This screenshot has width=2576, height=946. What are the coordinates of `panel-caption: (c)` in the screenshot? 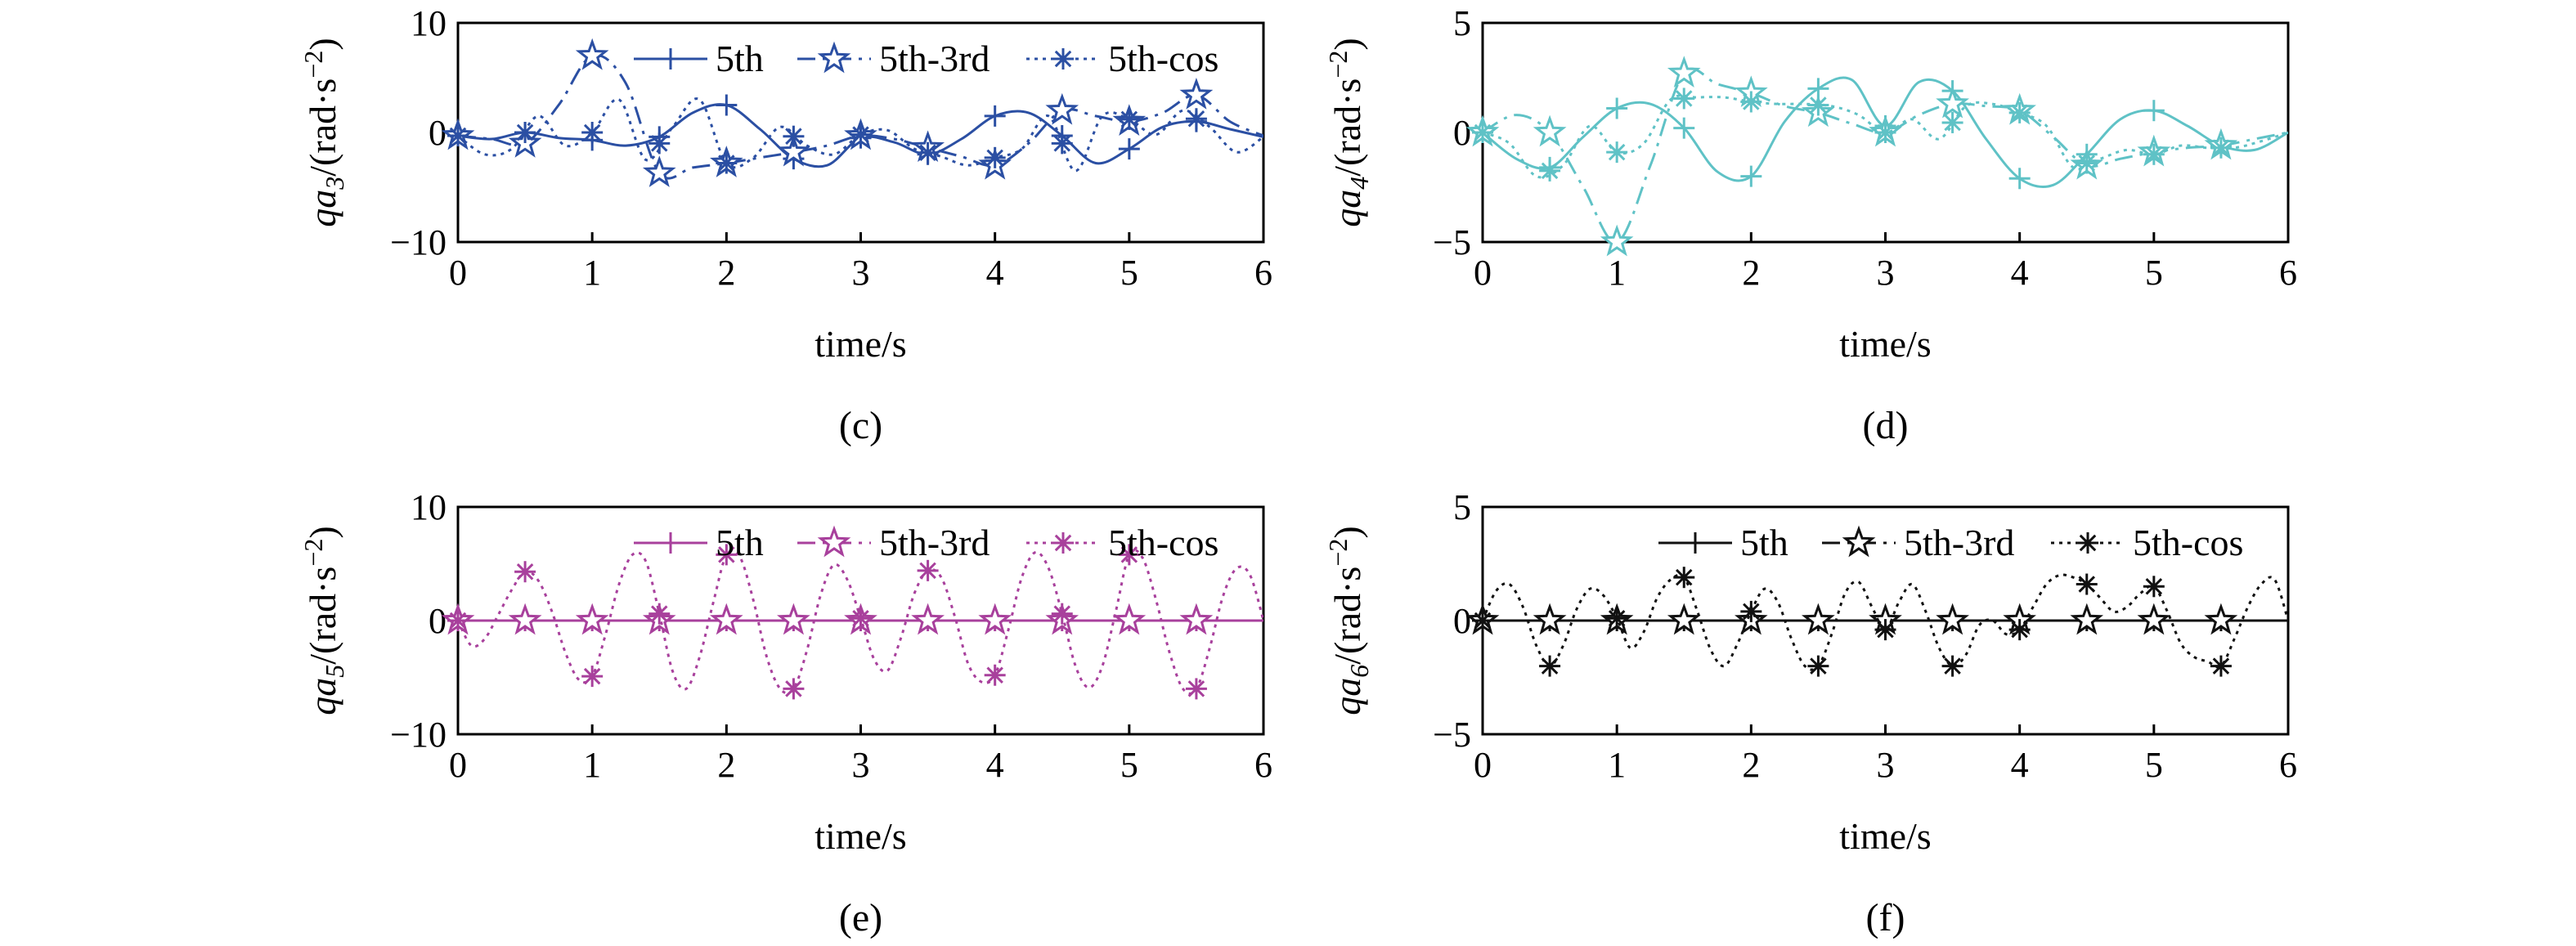 It's located at (861, 425).